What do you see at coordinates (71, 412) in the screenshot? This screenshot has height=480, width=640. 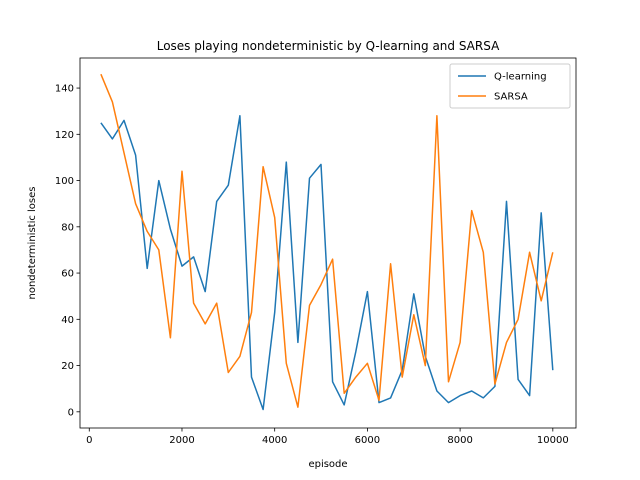 I see `y-tick-label: 0` at bounding box center [71, 412].